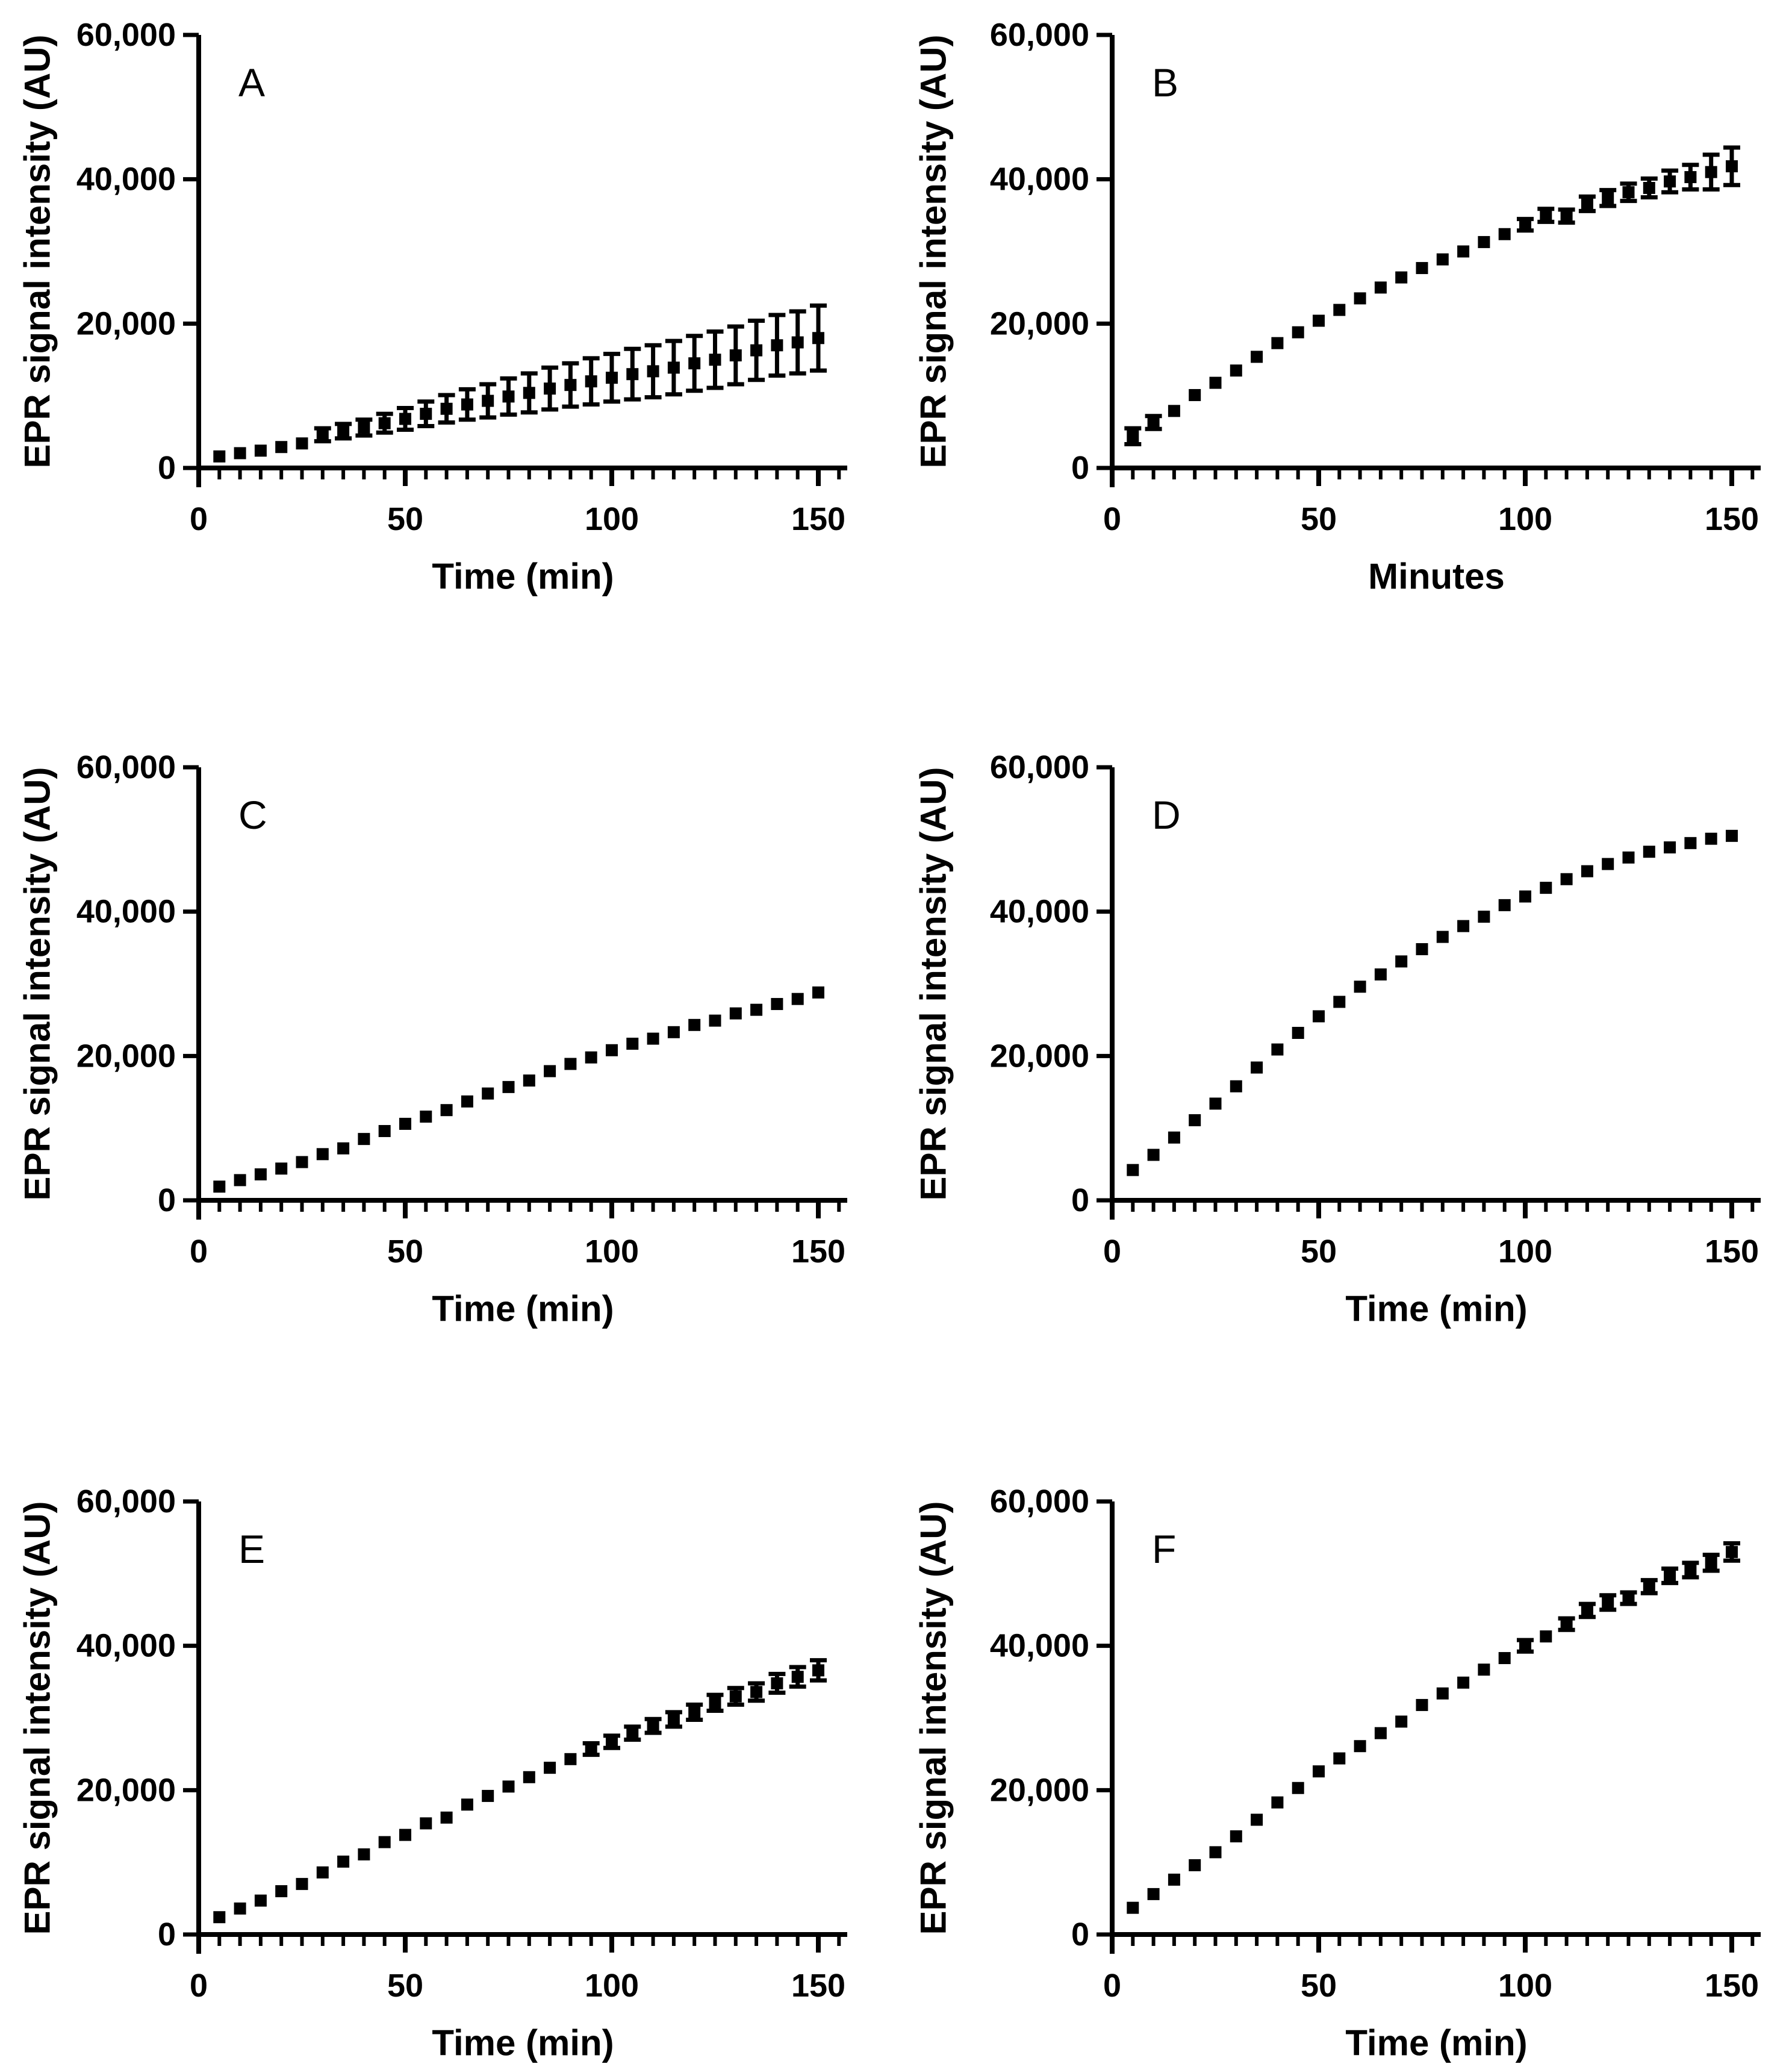 Image resolution: width=1792 pixels, height=2067 pixels. I want to click on panel-letter: B, so click(1165, 82).